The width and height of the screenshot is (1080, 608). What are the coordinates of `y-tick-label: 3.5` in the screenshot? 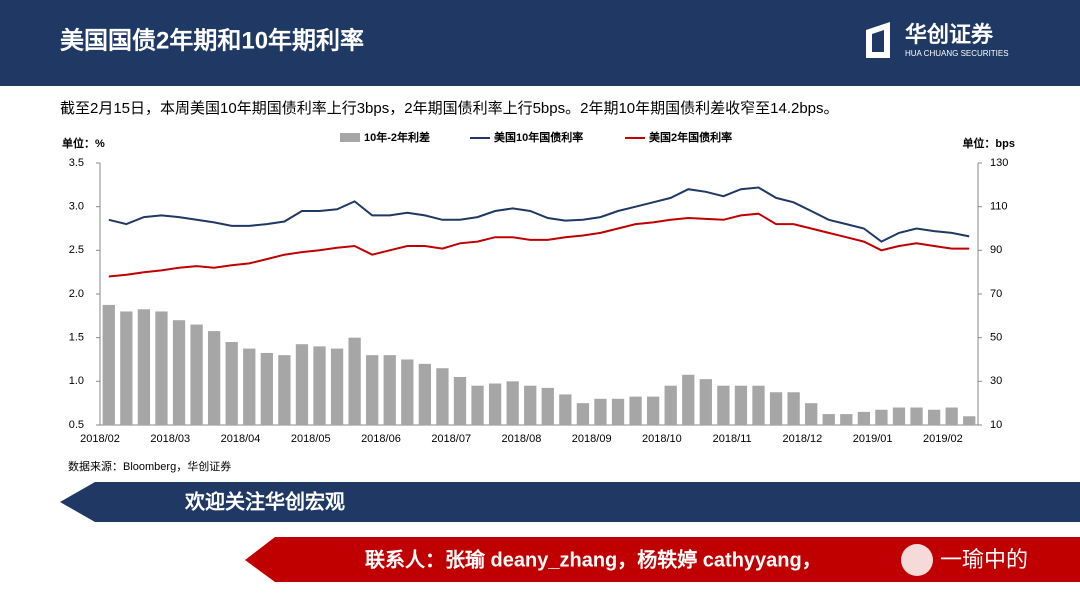 It's located at (76, 163).